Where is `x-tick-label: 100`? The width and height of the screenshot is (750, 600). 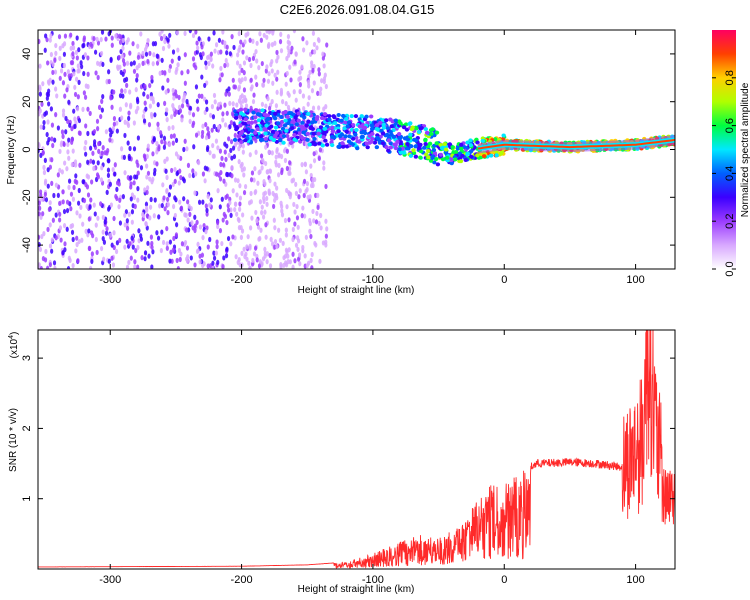 x-tick-label: 100 is located at coordinates (635, 280).